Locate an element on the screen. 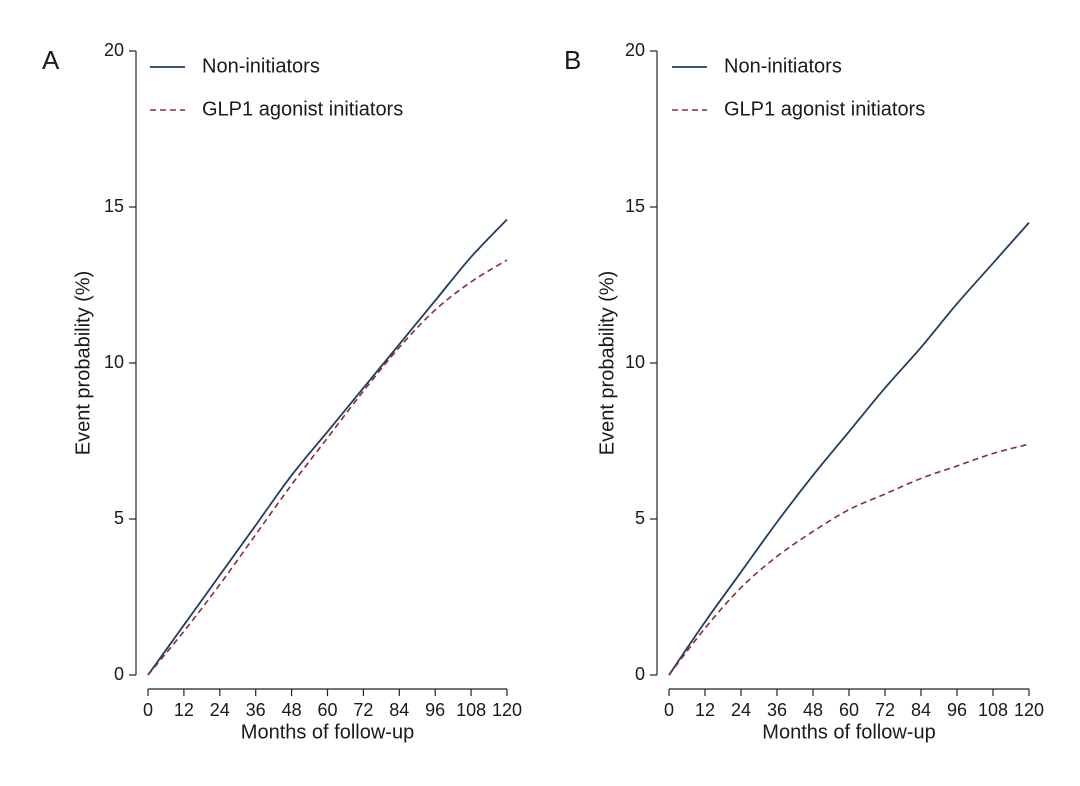 This screenshot has width=1080, height=786. series-line-glp1-initiators is located at coordinates (849, 559).